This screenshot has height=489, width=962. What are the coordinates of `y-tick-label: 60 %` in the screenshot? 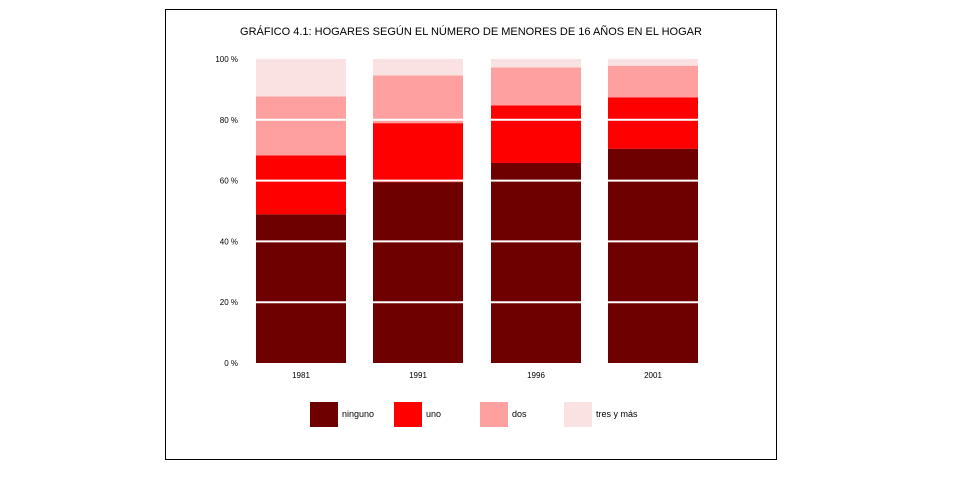 It's located at (229, 181).